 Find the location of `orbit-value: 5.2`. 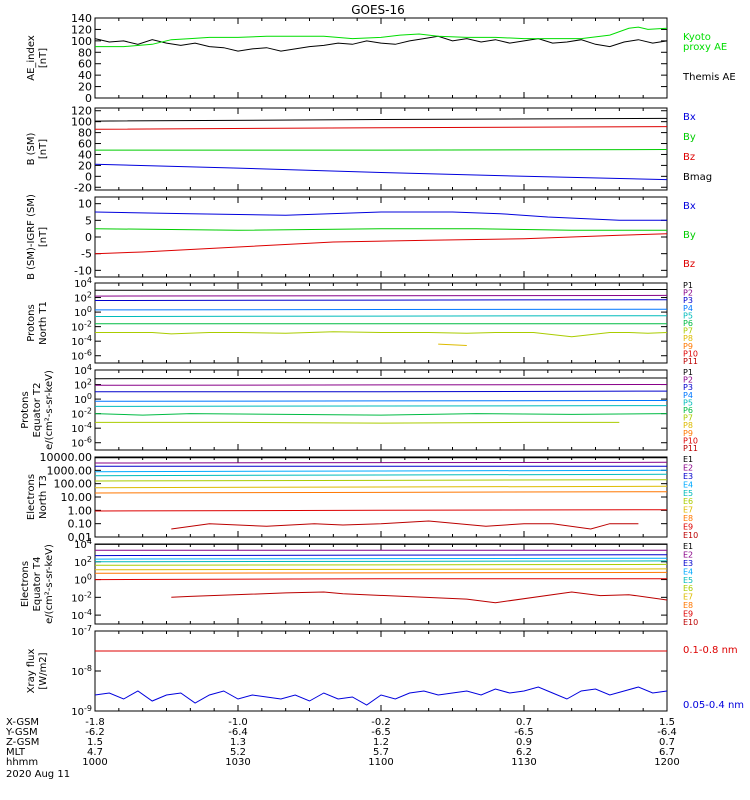

orbit-value: 5.2 is located at coordinates (238, 752).